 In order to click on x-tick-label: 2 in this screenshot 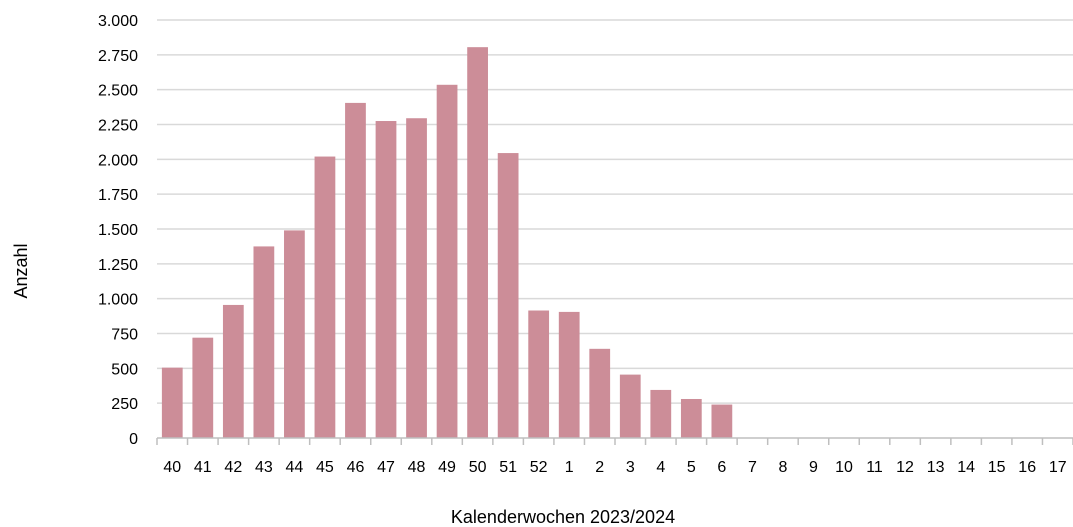, I will do `click(599, 467)`.